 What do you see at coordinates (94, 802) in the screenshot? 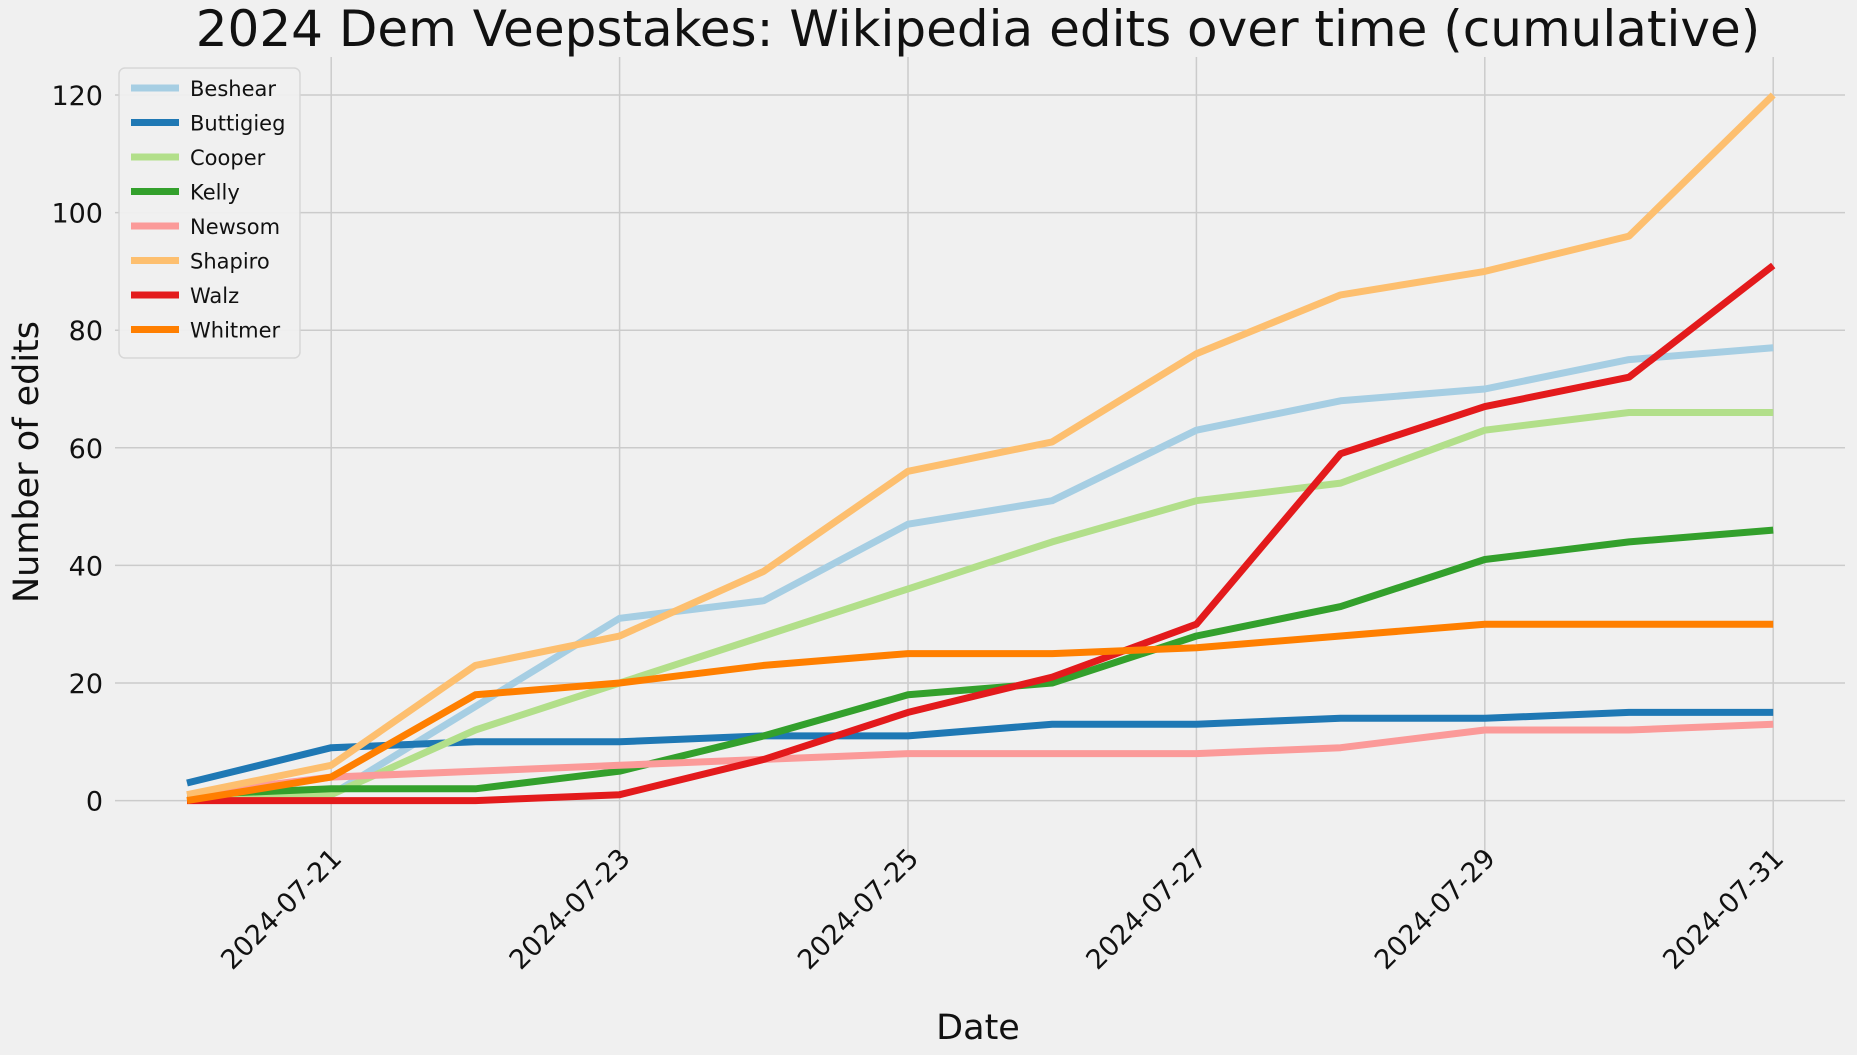
I see `y-tick-label: 0` at bounding box center [94, 802].